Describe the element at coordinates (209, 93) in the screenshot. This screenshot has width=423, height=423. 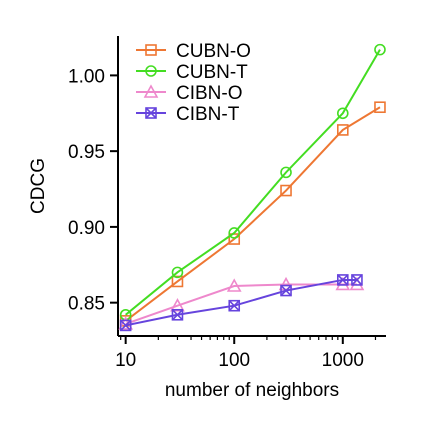
I see `legend-label: CIBN-O` at that location.